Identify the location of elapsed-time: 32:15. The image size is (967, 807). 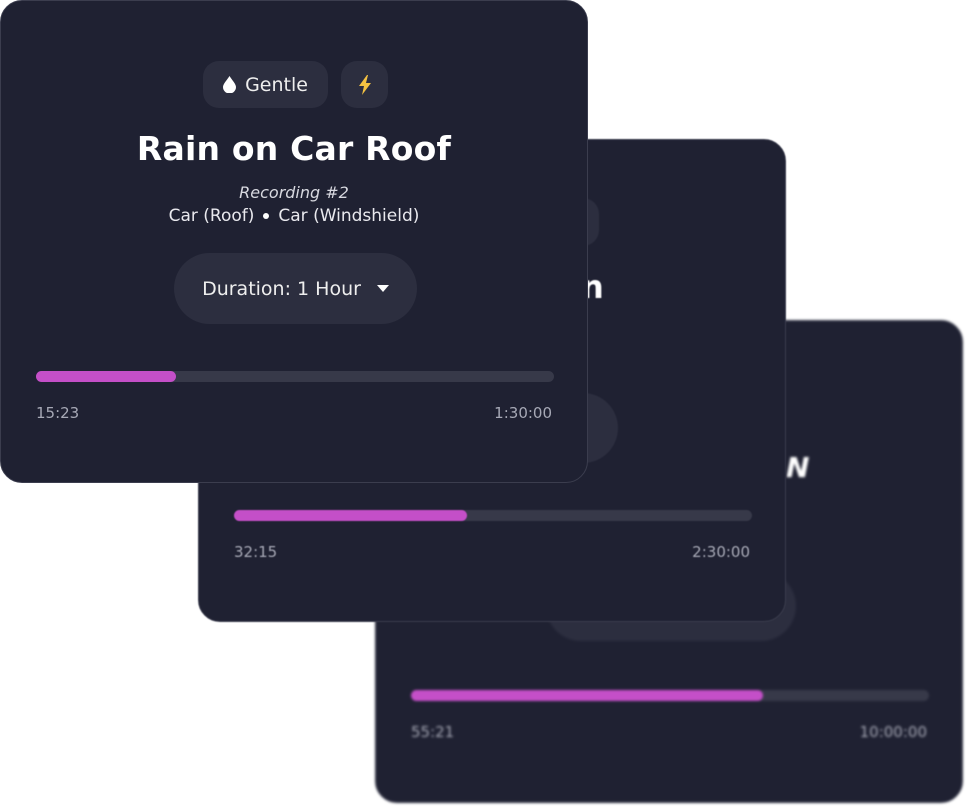
(256, 552).